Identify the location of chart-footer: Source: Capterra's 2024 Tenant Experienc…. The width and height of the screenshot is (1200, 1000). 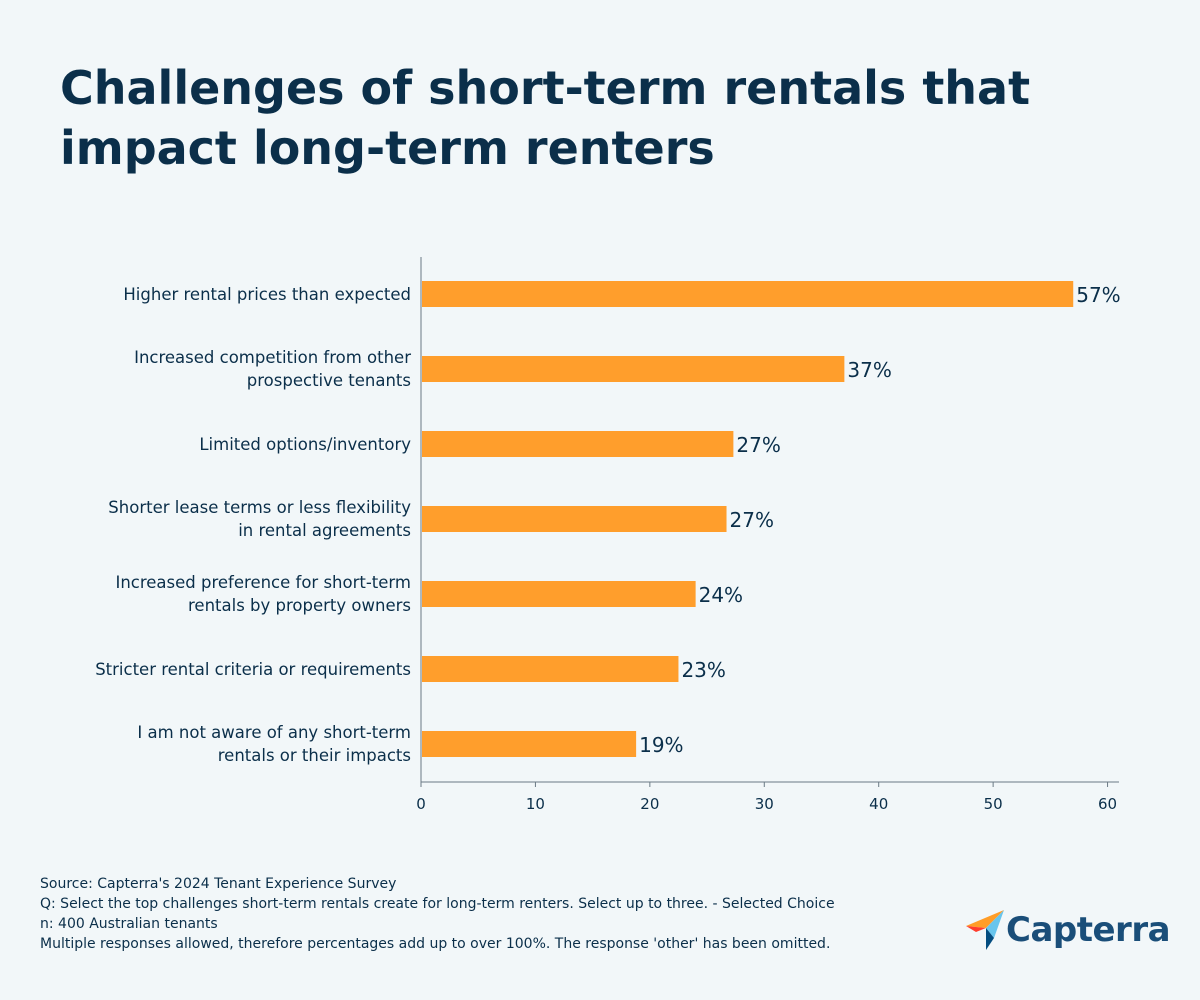
(437, 914).